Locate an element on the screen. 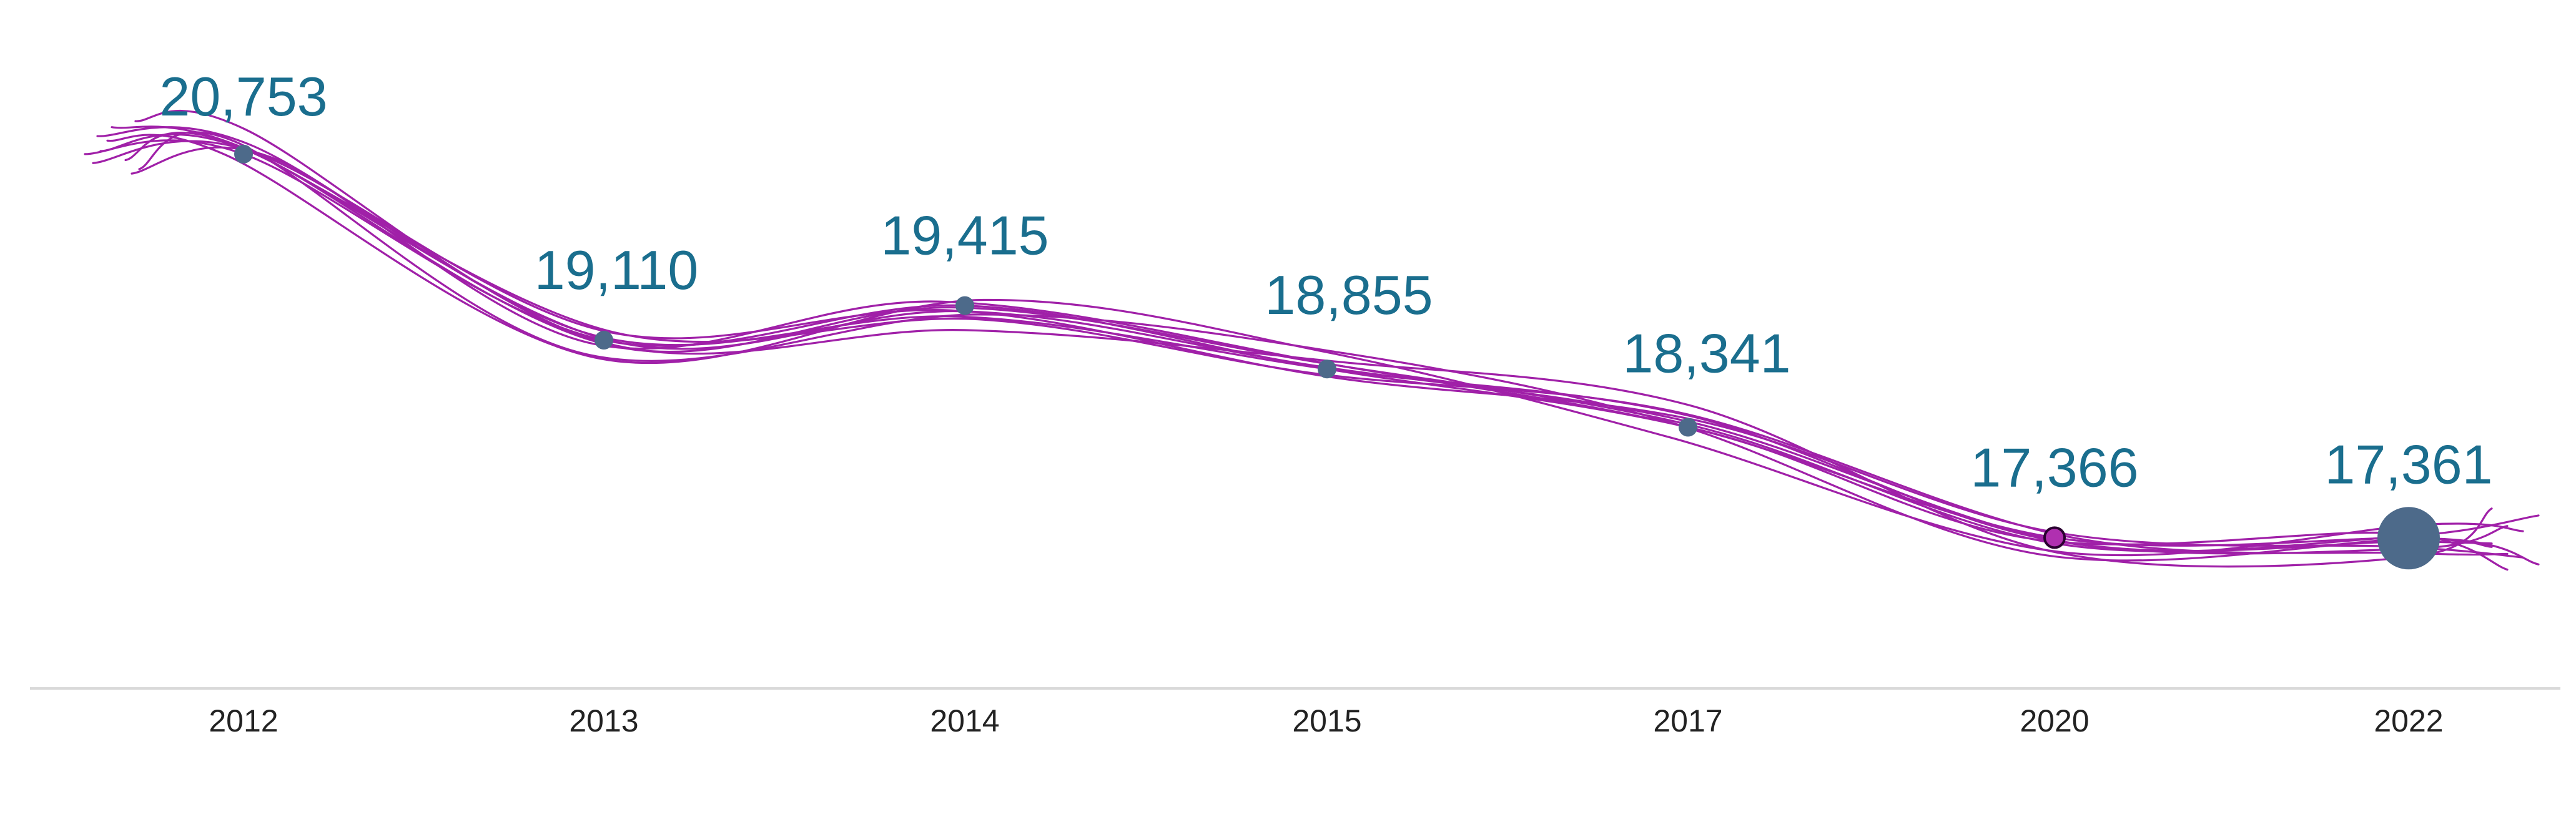 This screenshot has width=2576, height=822. value-label-2017: 18,341 is located at coordinates (1706, 353).